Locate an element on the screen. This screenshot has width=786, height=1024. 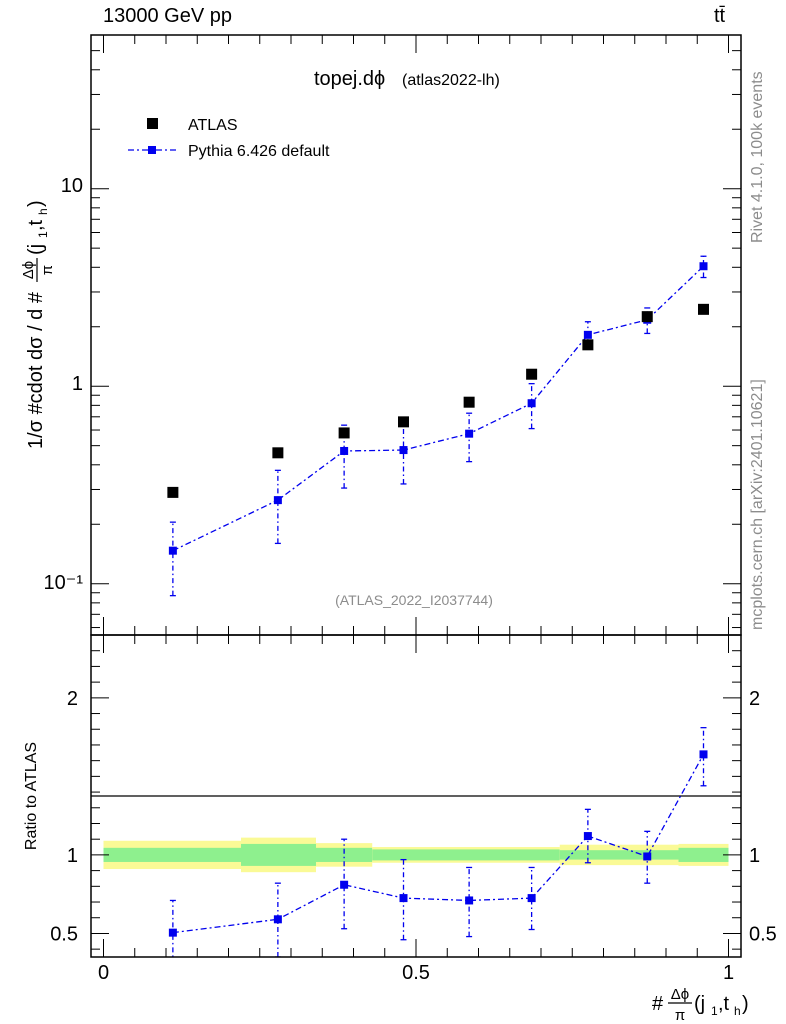
ratio-series-line is located at coordinates (438, 844).